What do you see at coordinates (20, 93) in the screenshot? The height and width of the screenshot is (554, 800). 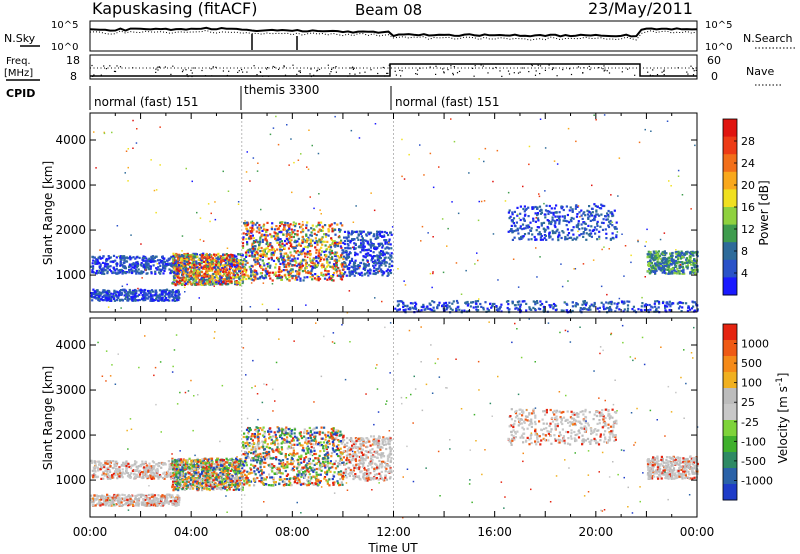 I see `cpid-label: CPID` at bounding box center [20, 93].